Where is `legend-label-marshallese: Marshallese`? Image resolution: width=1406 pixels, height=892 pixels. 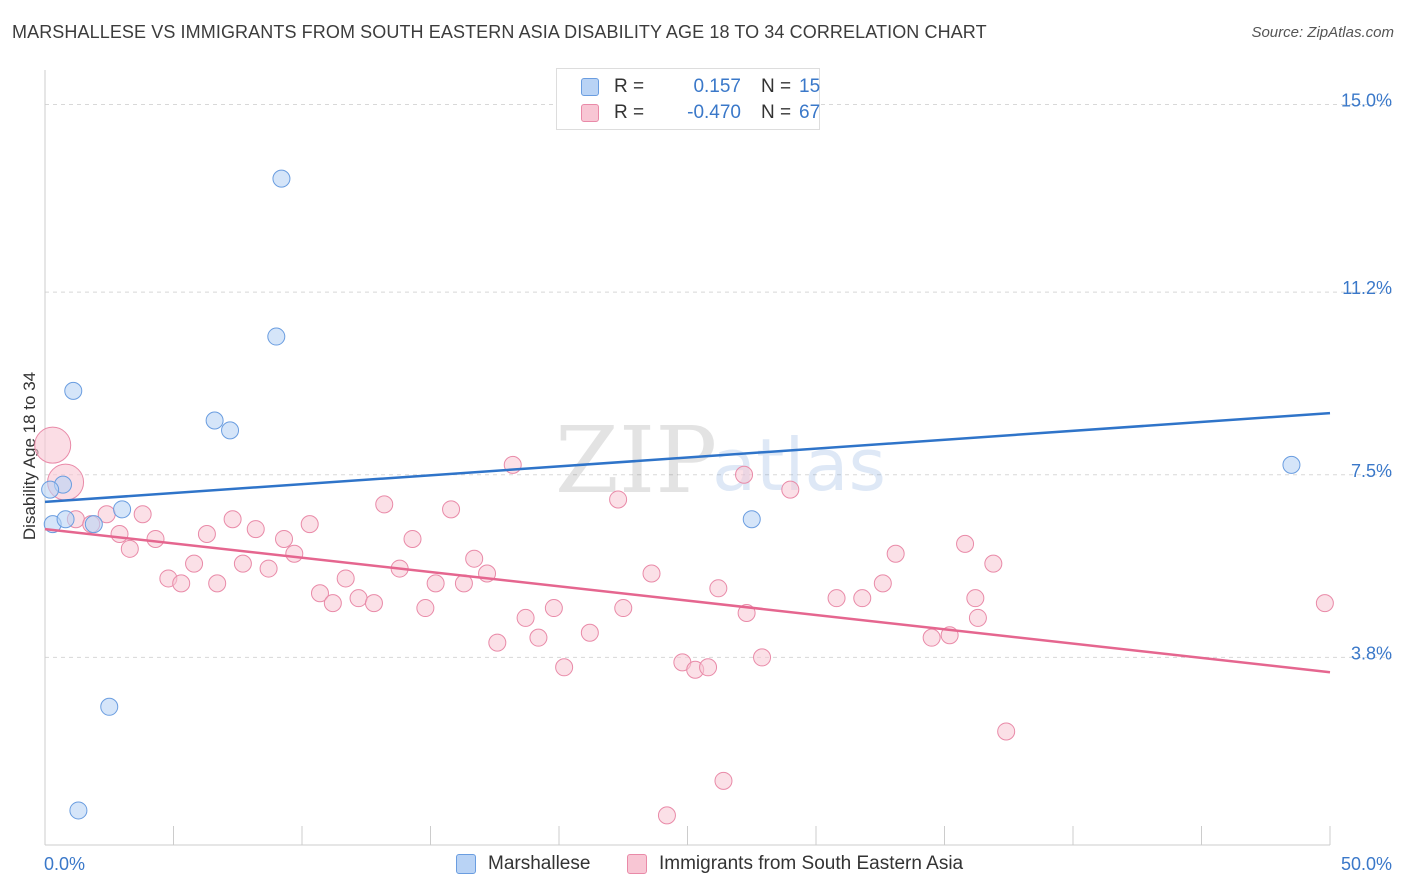
legend-label-marshallese: Marshallese is located at coordinates (539, 863).